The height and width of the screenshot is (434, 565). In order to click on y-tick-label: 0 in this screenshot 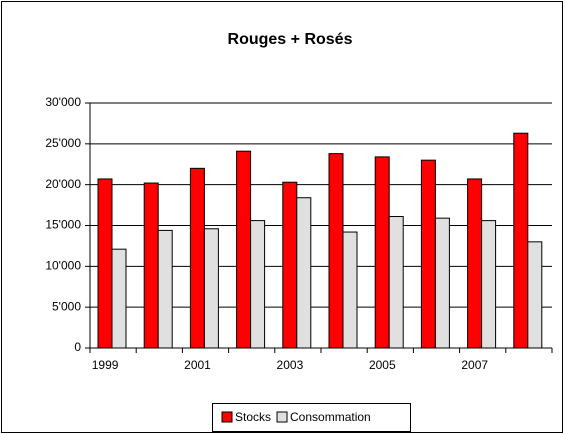, I will do `click(77, 347)`.